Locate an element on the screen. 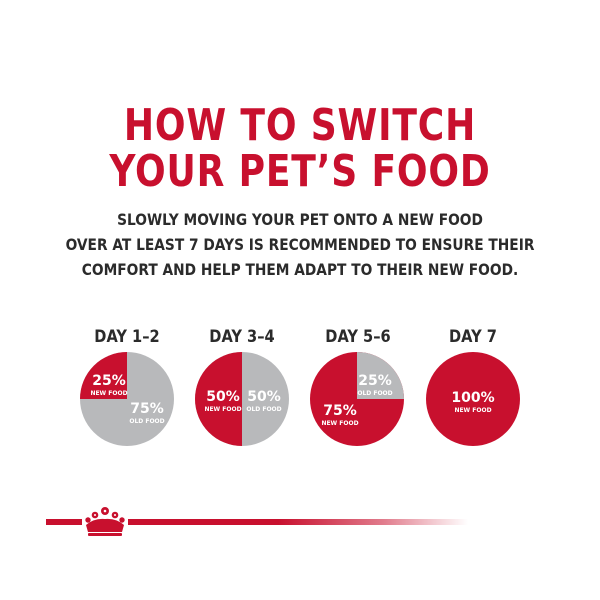  pie-3-old-slice is located at coordinates (380, 375).